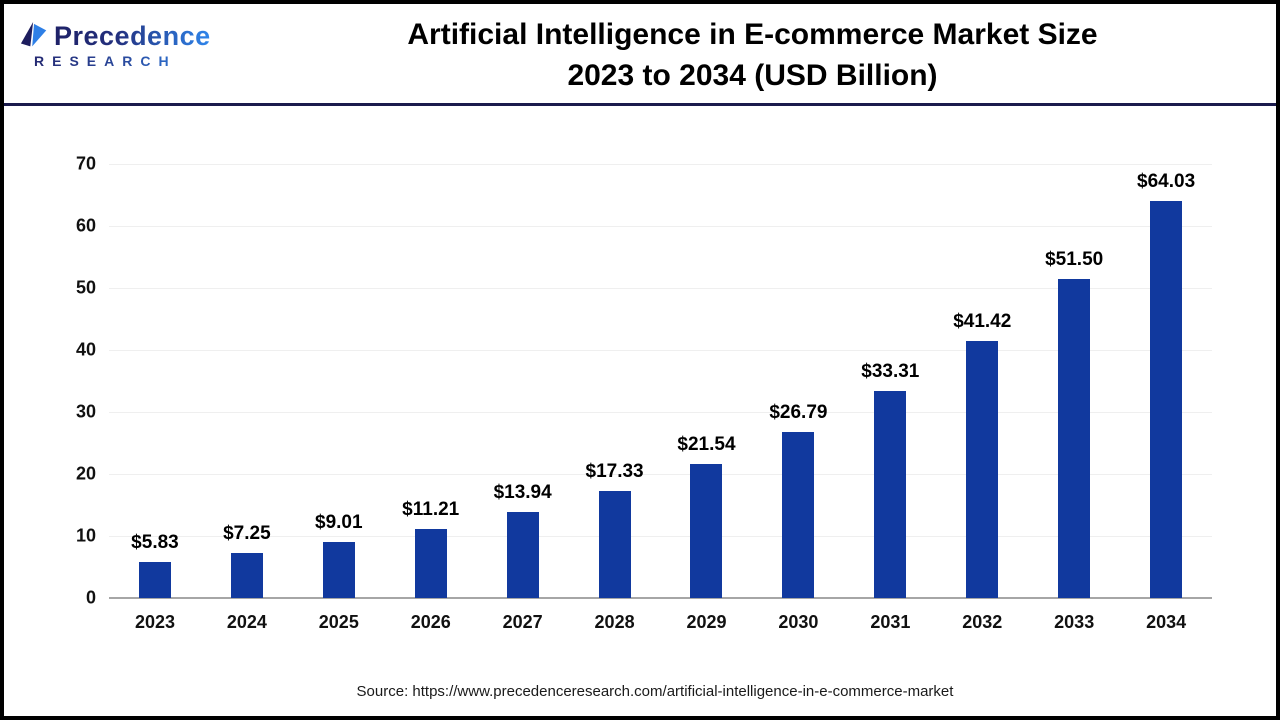 Image resolution: width=1280 pixels, height=720 pixels. What do you see at coordinates (85, 163) in the screenshot?
I see `y-tick-label: 70` at bounding box center [85, 163].